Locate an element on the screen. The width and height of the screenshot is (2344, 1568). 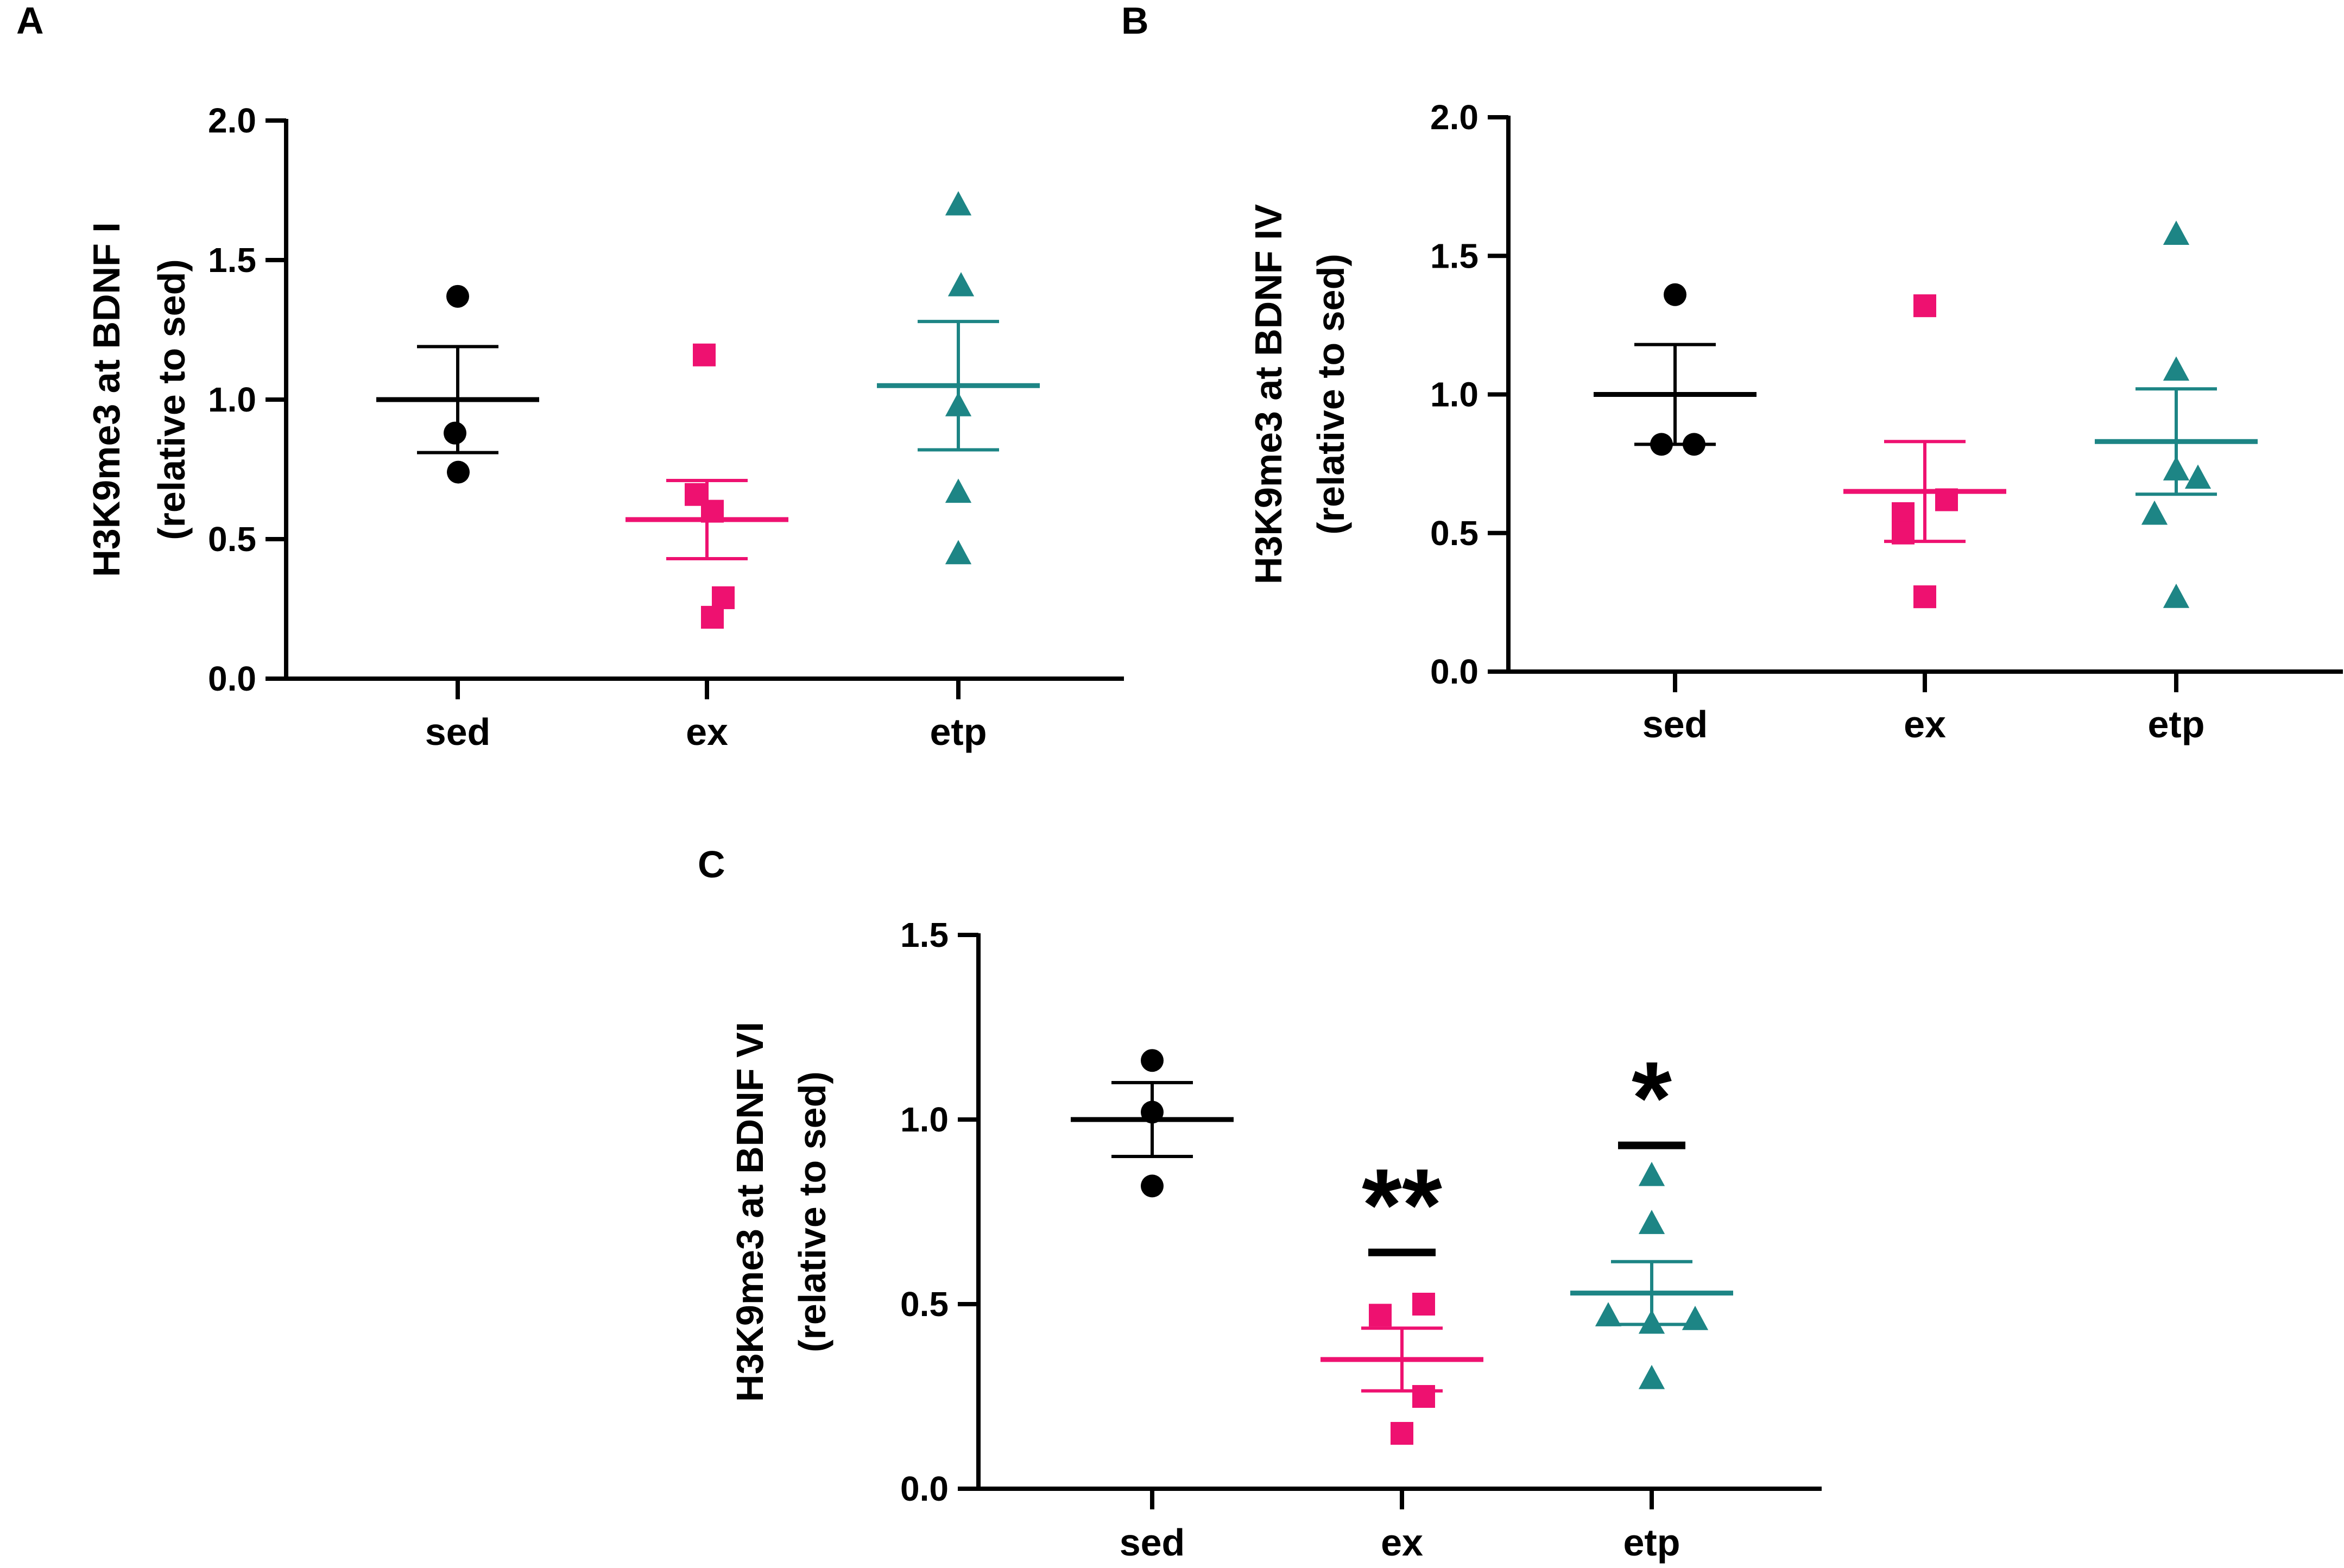
panel-letter: B is located at coordinates (1135, 21).